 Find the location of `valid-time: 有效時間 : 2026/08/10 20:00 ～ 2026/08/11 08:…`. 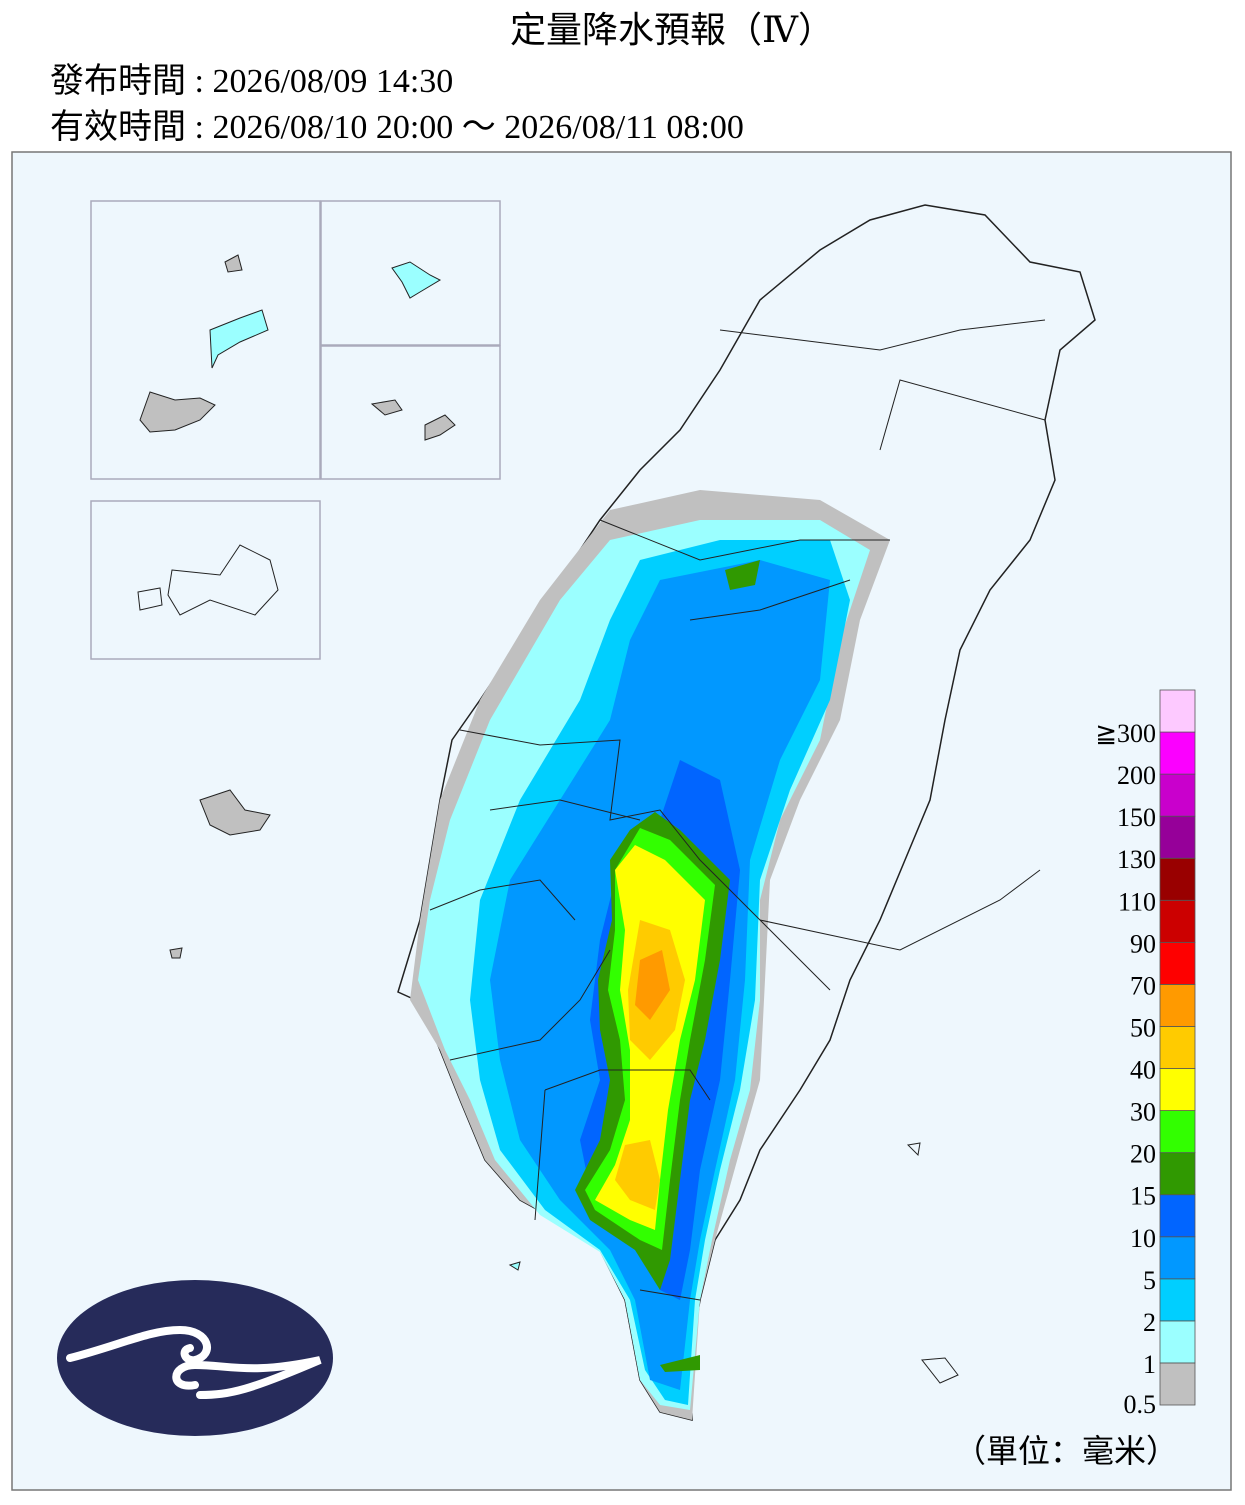

valid-time: 有效時間 : 2026/08/10 20:00 ～ 2026/08/11 08:… is located at coordinates (397, 127).